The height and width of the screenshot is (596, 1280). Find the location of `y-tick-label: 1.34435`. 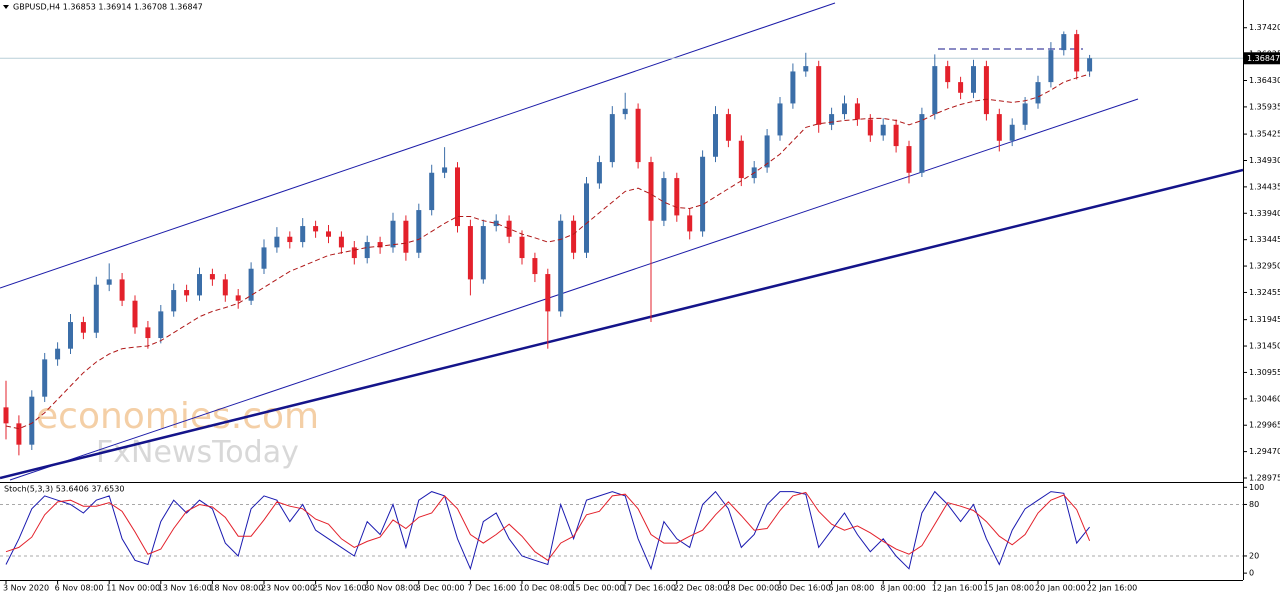

y-tick-label: 1.34435 is located at coordinates (1264, 186).